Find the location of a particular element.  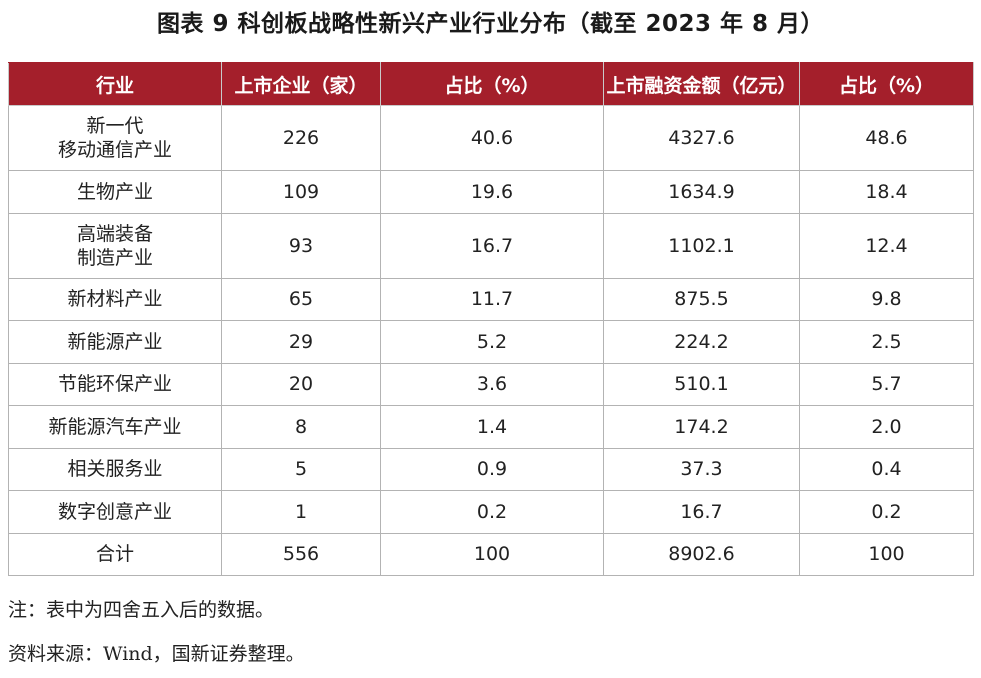

company-share-cell: 5.2 is located at coordinates (492, 342).